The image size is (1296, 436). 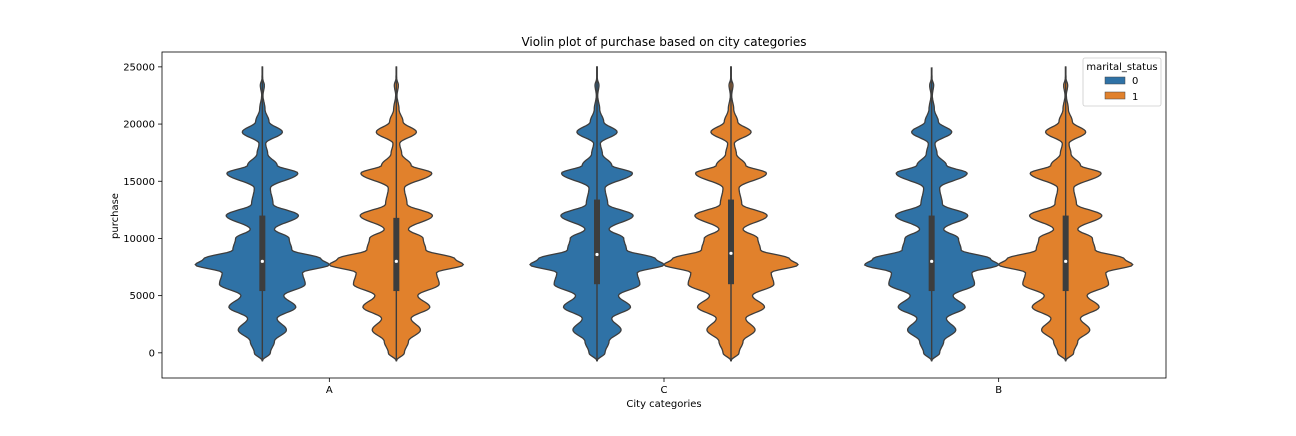 I want to click on y-tick-label: 5000, so click(x=142, y=296).